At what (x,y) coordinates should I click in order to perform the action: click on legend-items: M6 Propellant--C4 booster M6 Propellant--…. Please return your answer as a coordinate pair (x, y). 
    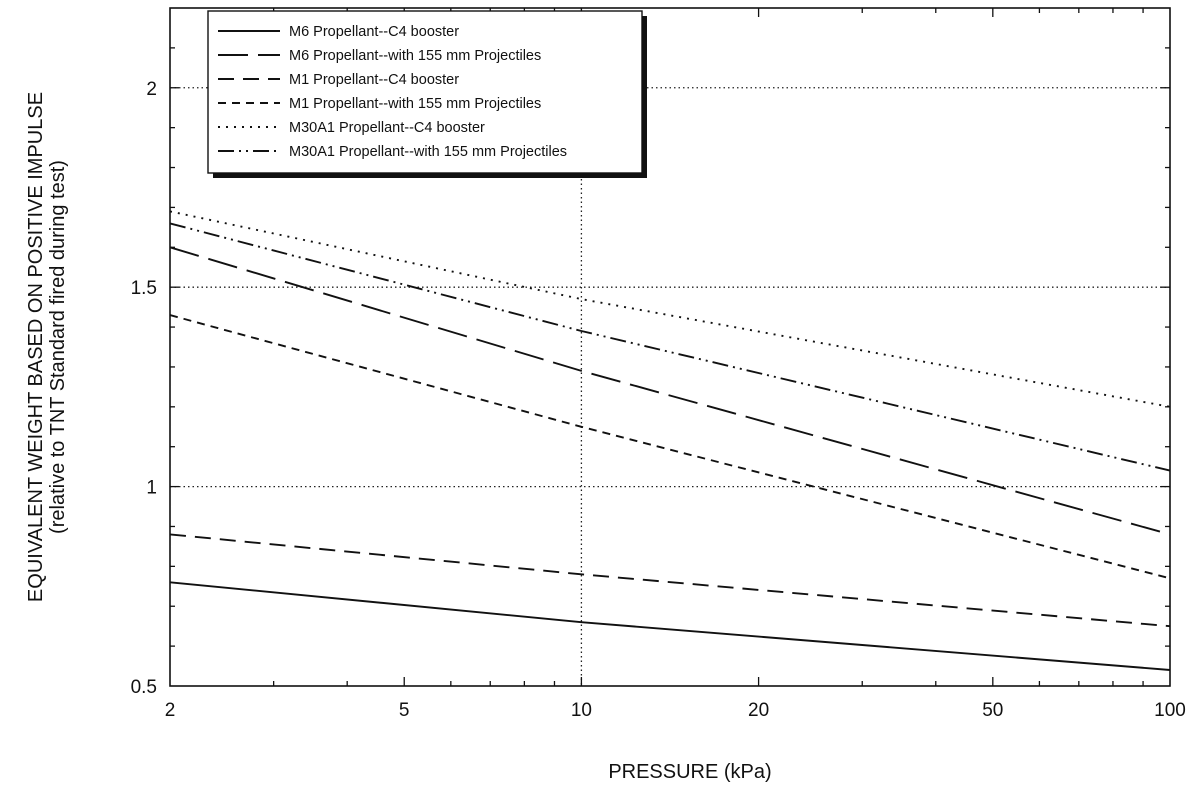
    Looking at the image, I should click on (392, 92).